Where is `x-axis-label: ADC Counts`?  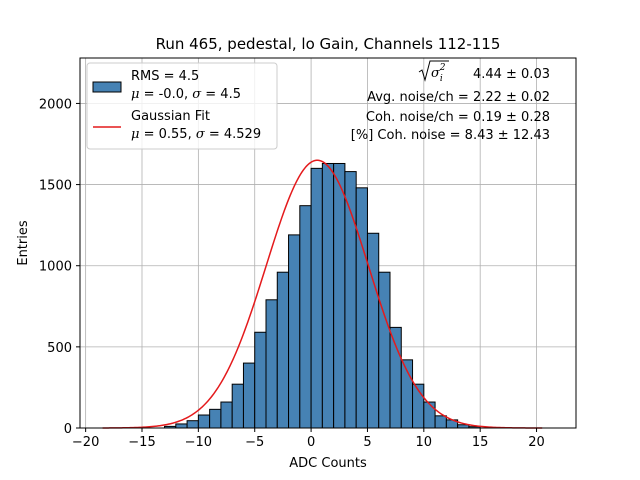 x-axis-label: ADC Counts is located at coordinates (328, 463).